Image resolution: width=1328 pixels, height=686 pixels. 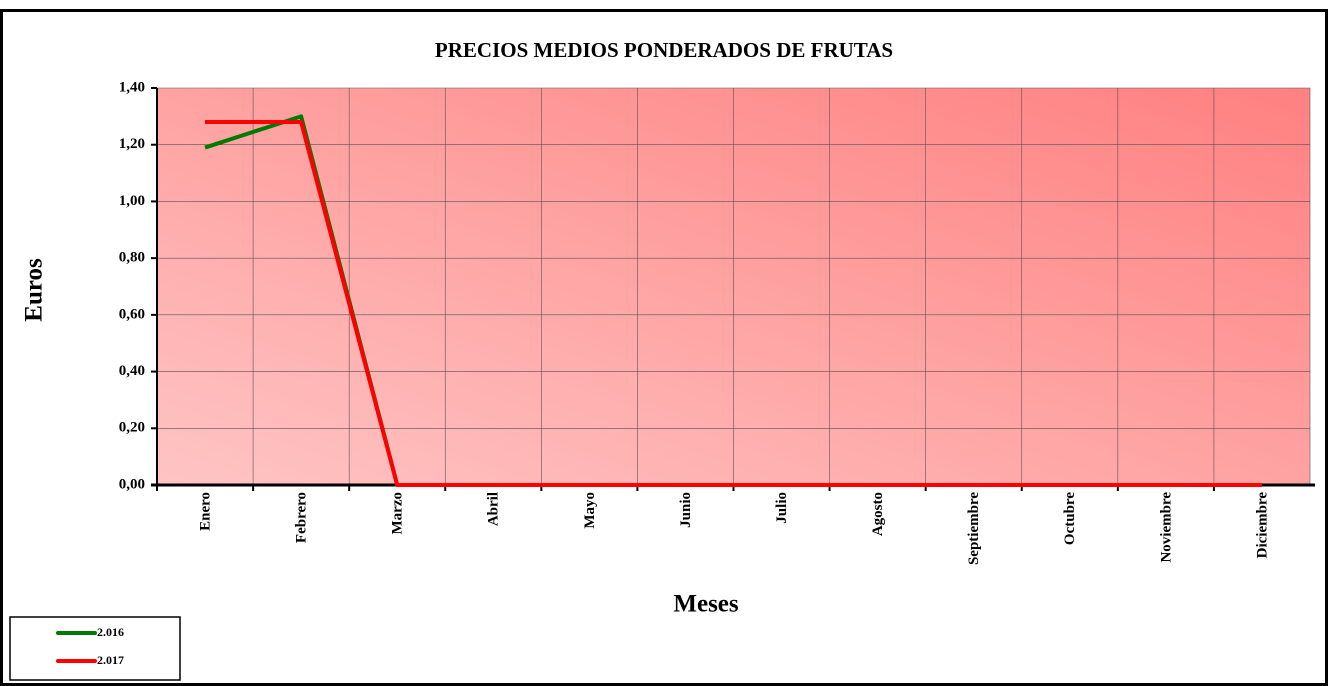 What do you see at coordinates (706, 604) in the screenshot?
I see `x-axis-label: Meses` at bounding box center [706, 604].